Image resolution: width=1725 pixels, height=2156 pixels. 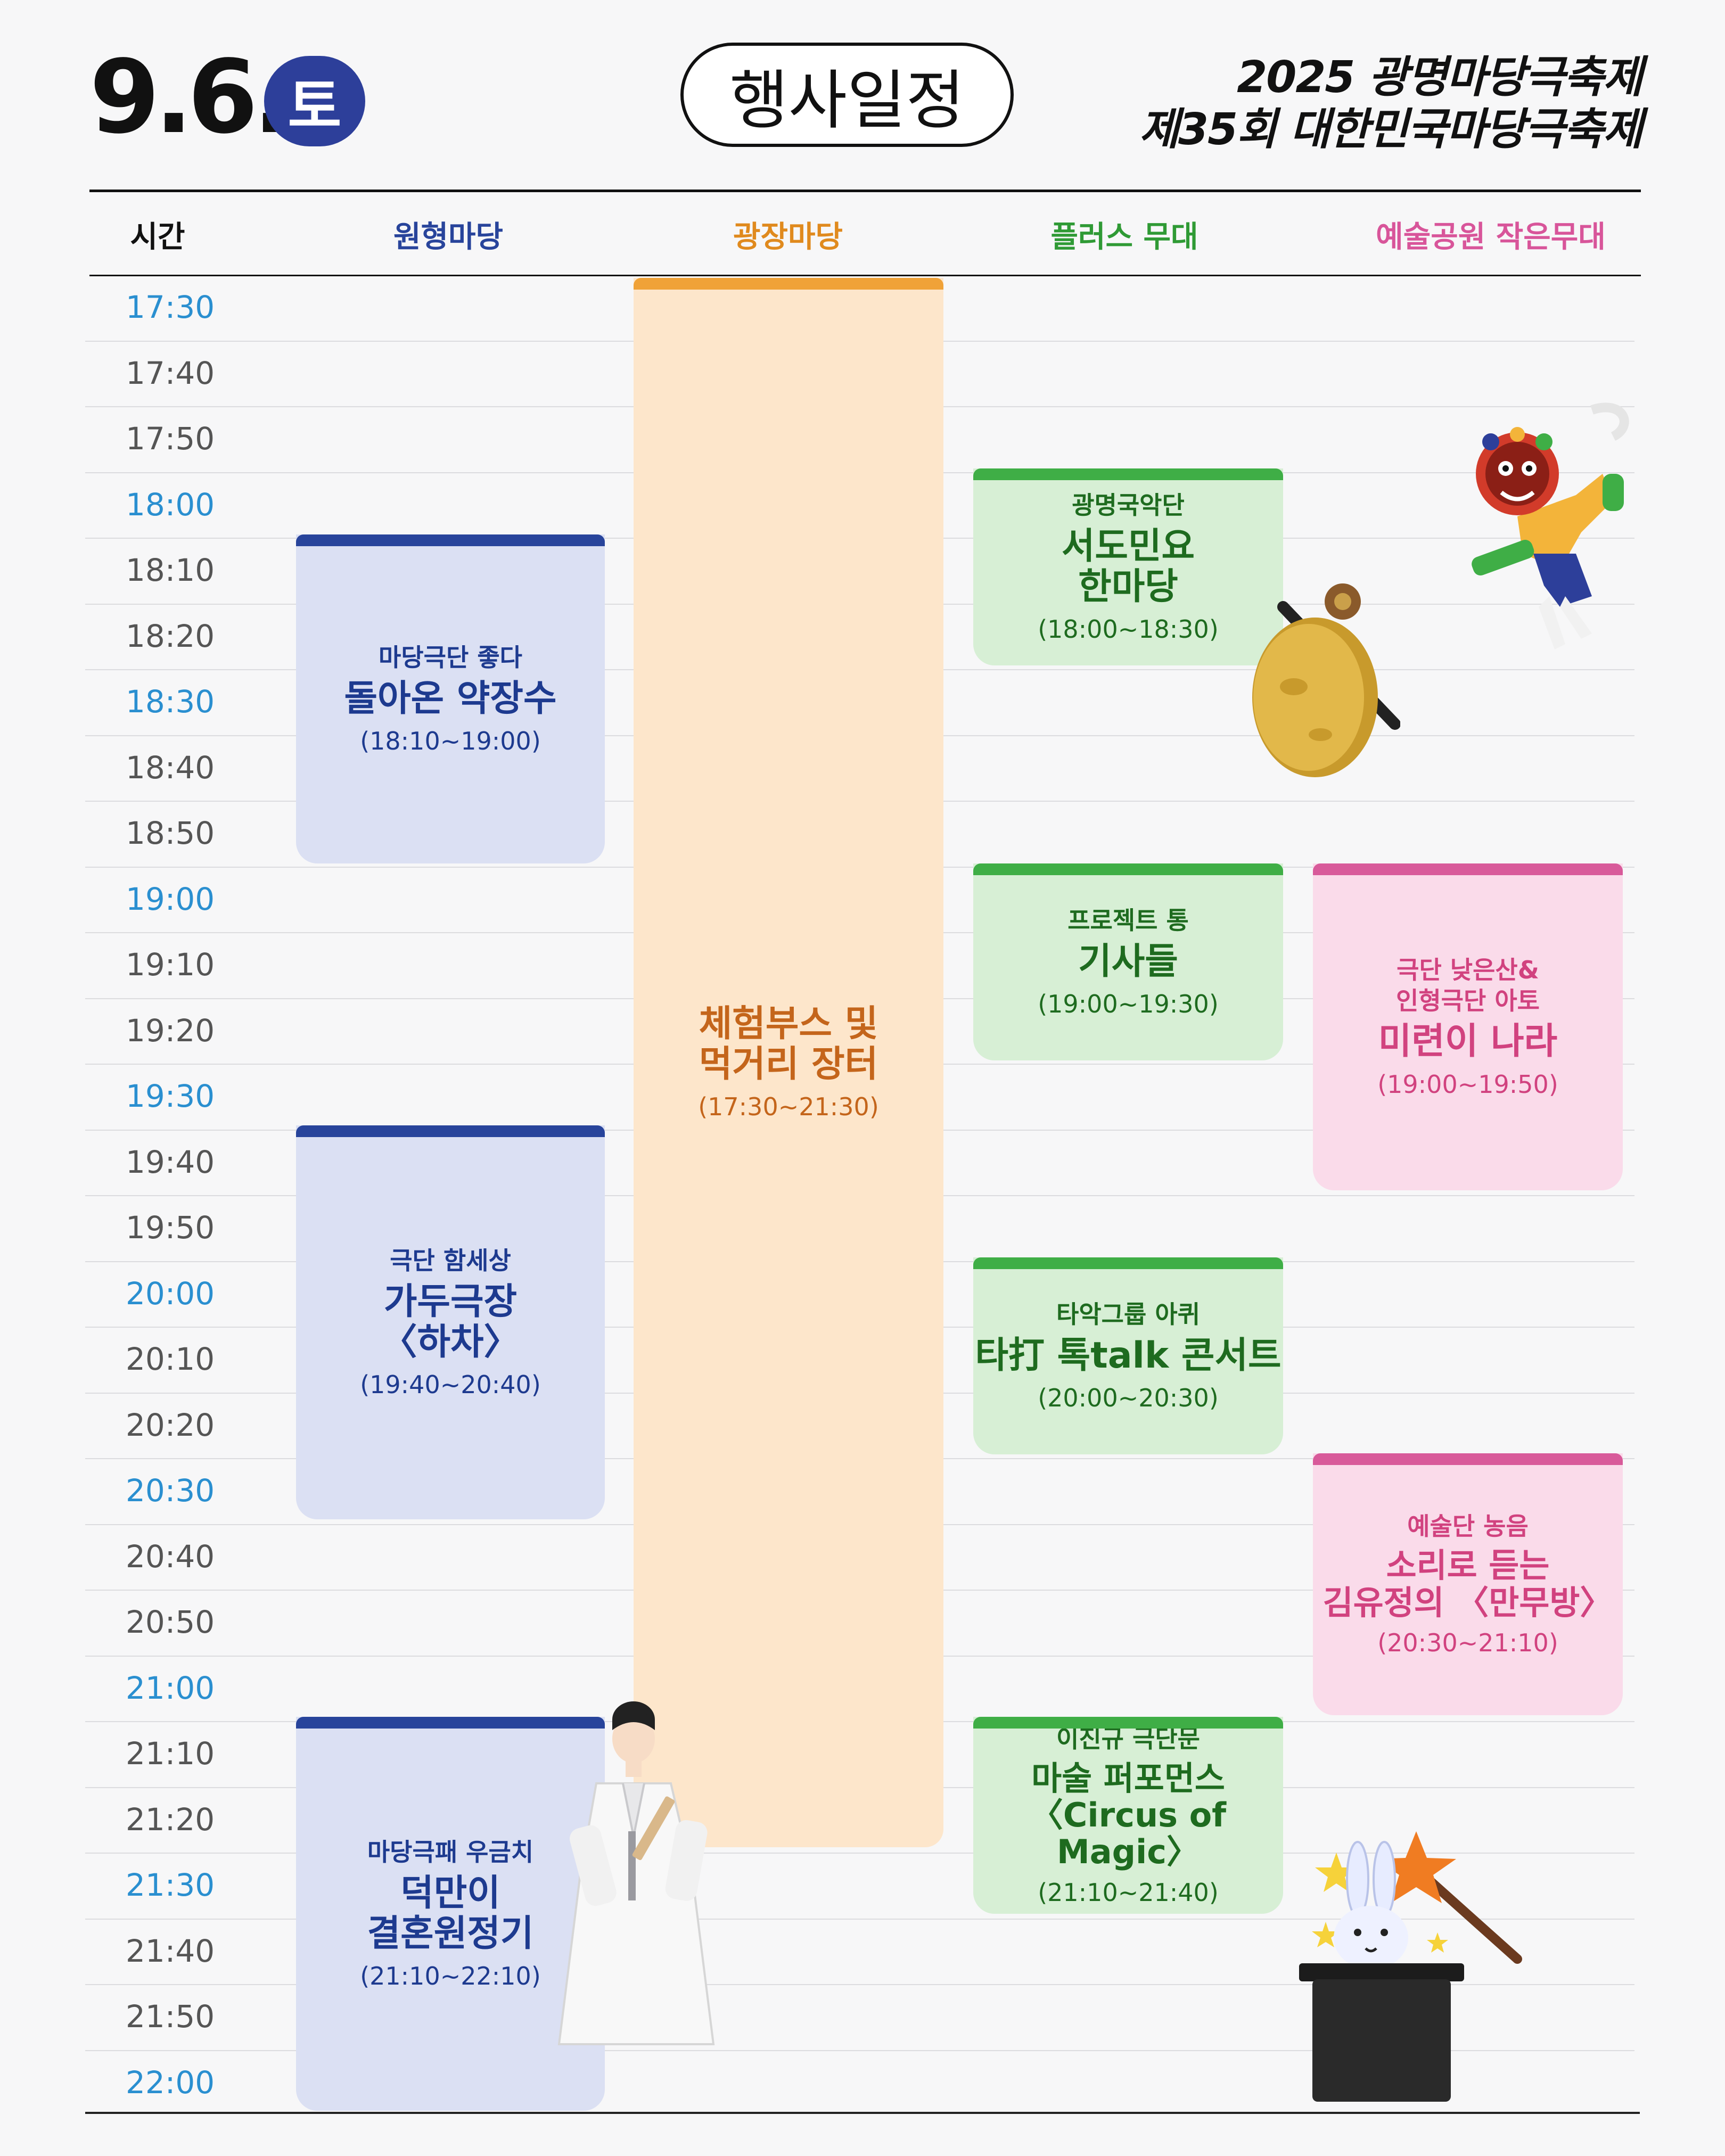 What do you see at coordinates (170, 965) in the screenshot?
I see `time-label: 19:10` at bounding box center [170, 965].